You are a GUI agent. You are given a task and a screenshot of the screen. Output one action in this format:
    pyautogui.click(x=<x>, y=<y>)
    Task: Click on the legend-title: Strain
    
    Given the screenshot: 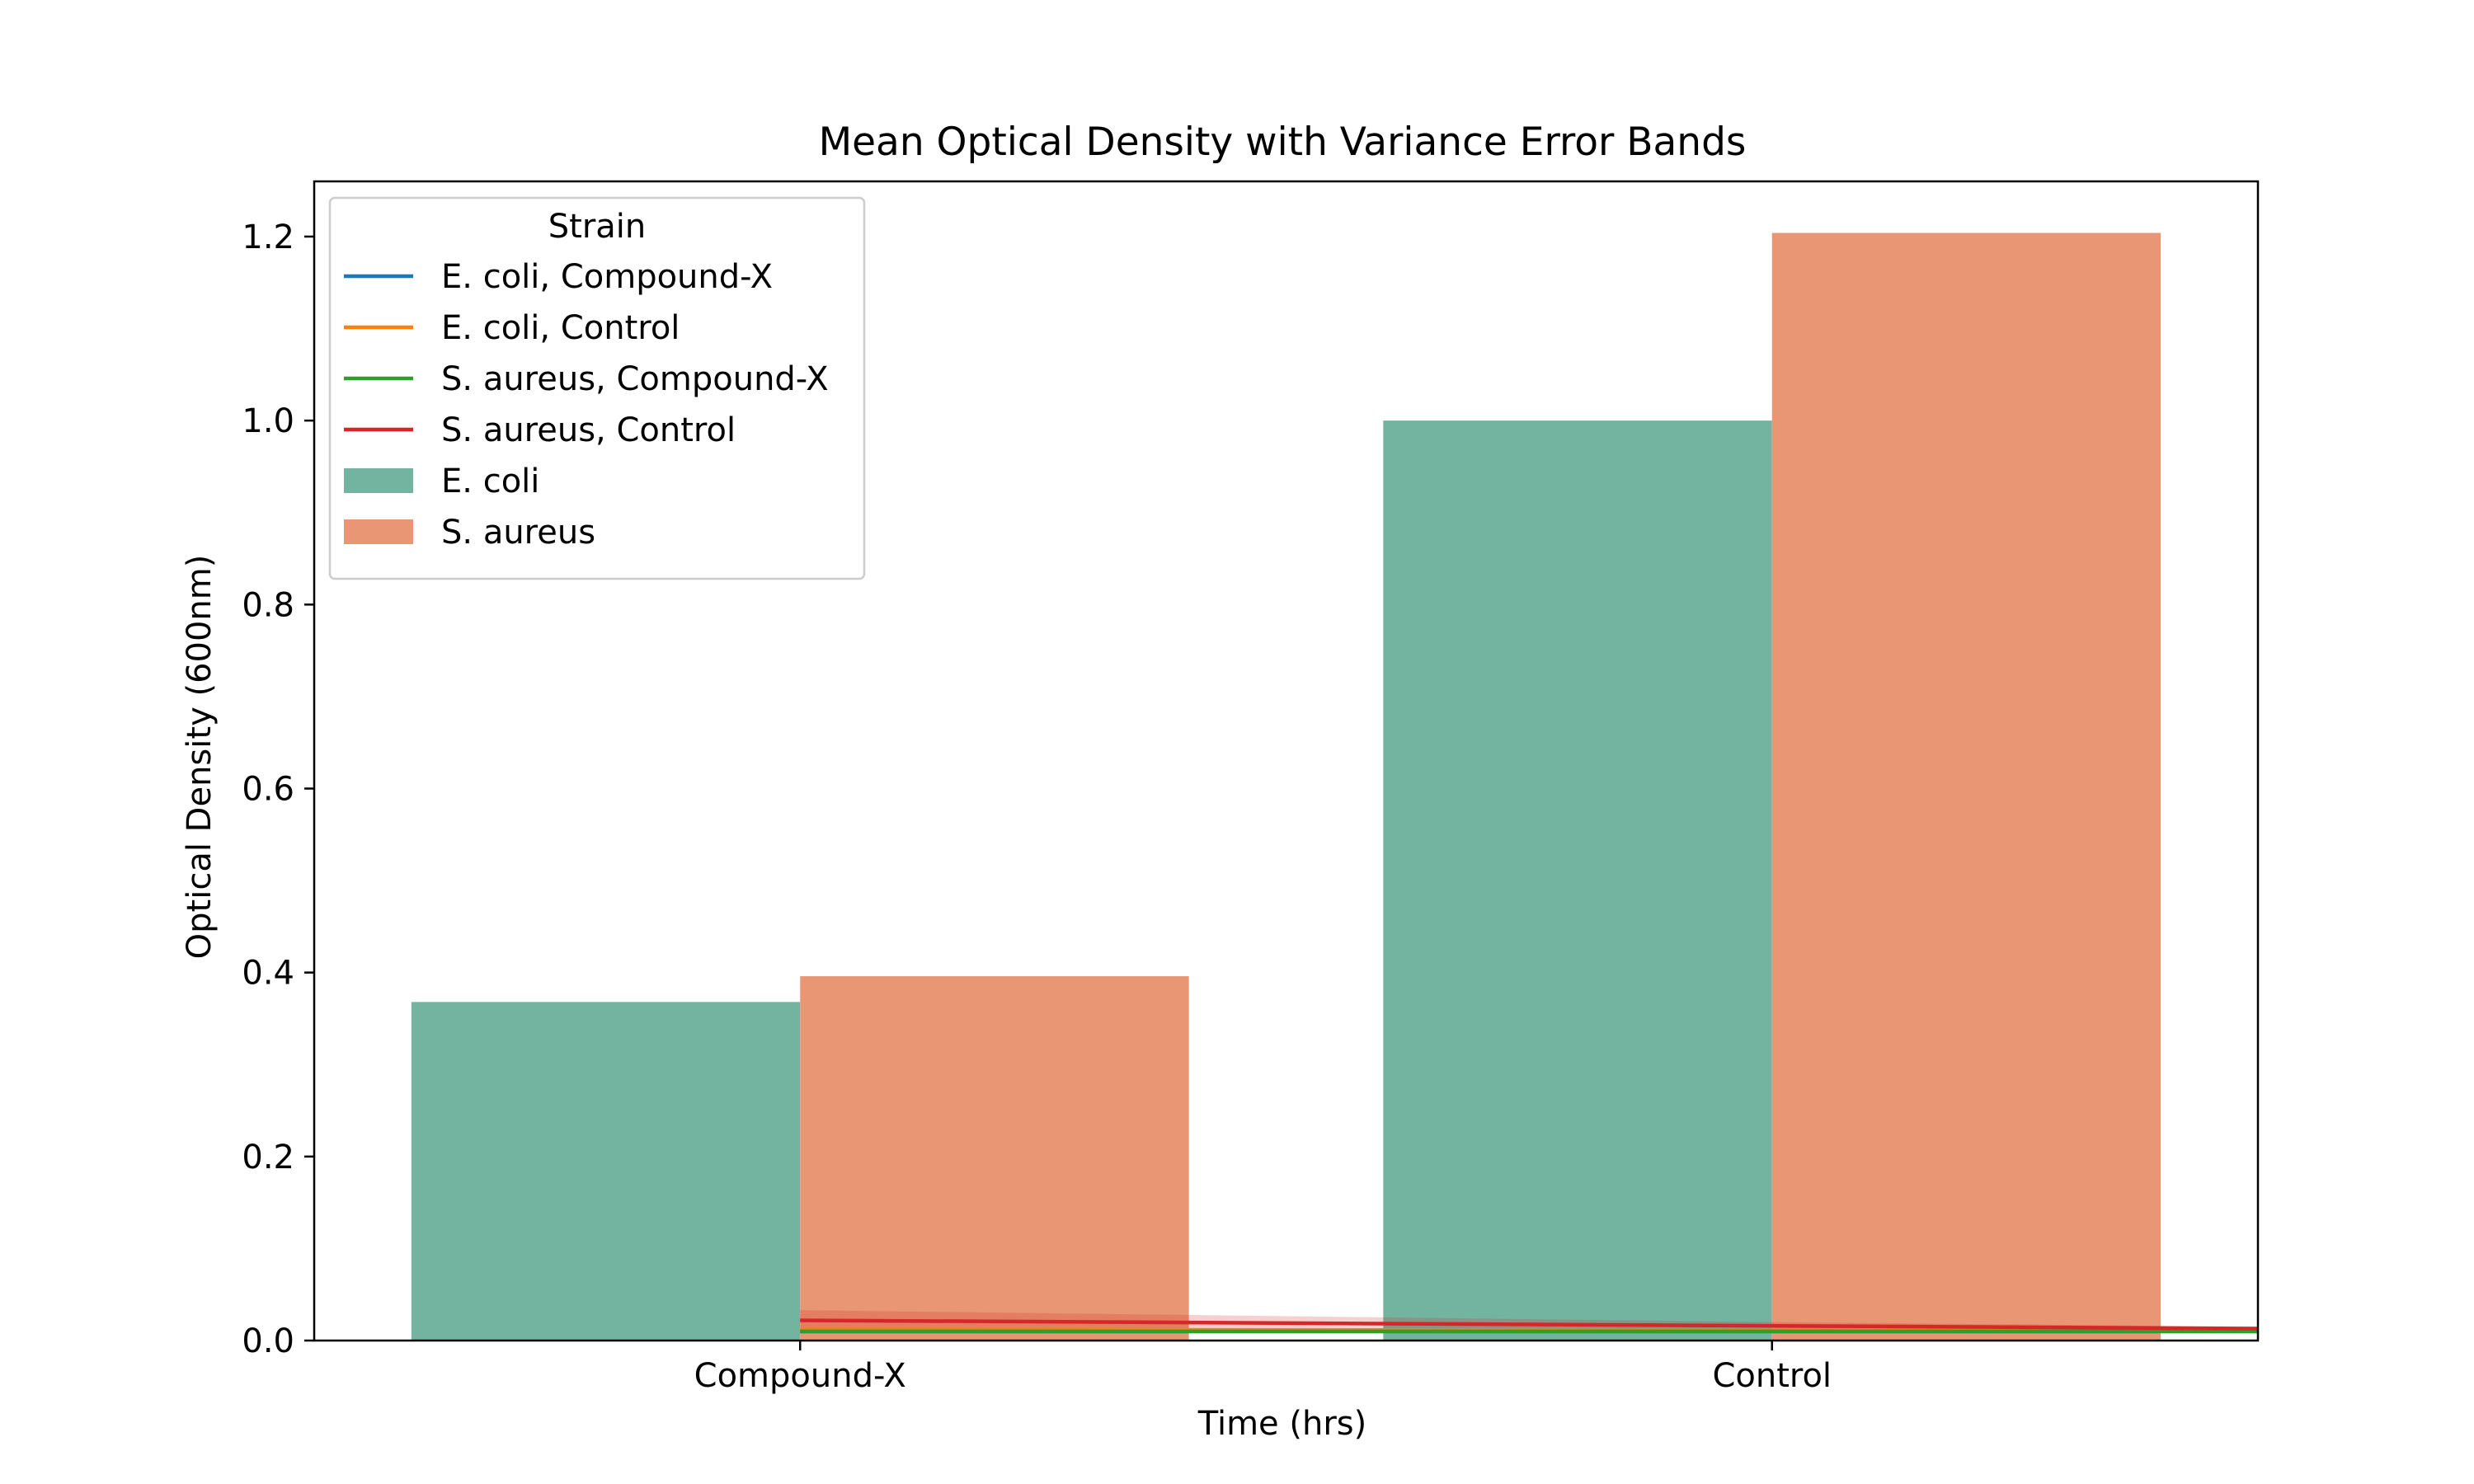 What is the action you would take?
    pyautogui.click(x=597, y=227)
    